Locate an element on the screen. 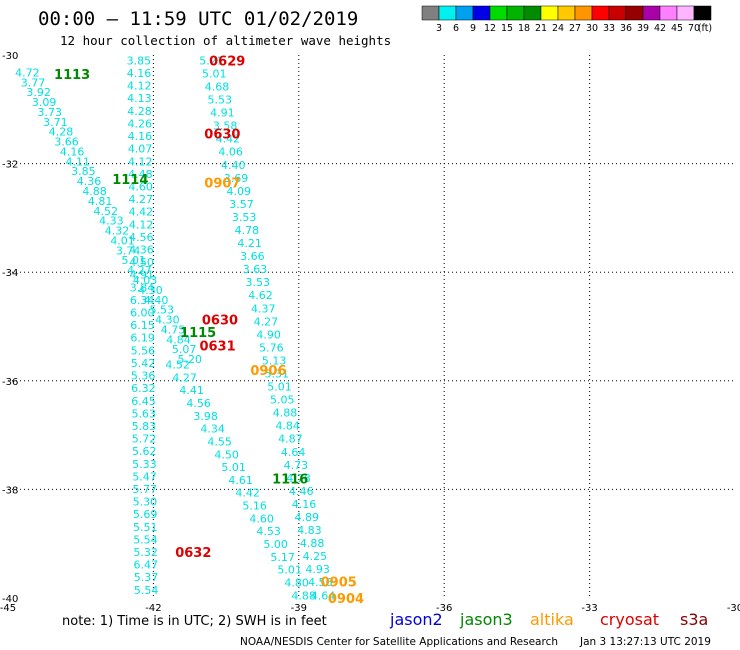  satellite-s3a: s3a is located at coordinates (694, 619).